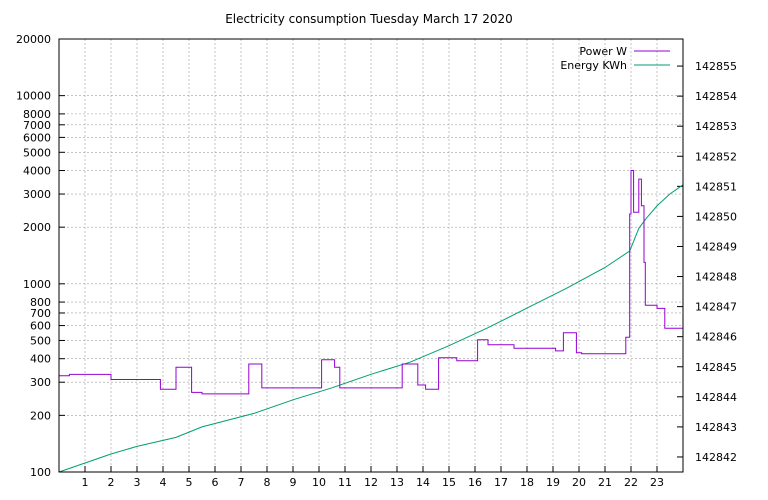 This screenshot has width=768, height=500. Describe the element at coordinates (631, 482) in the screenshot. I see `x-tick-label: 22` at that location.